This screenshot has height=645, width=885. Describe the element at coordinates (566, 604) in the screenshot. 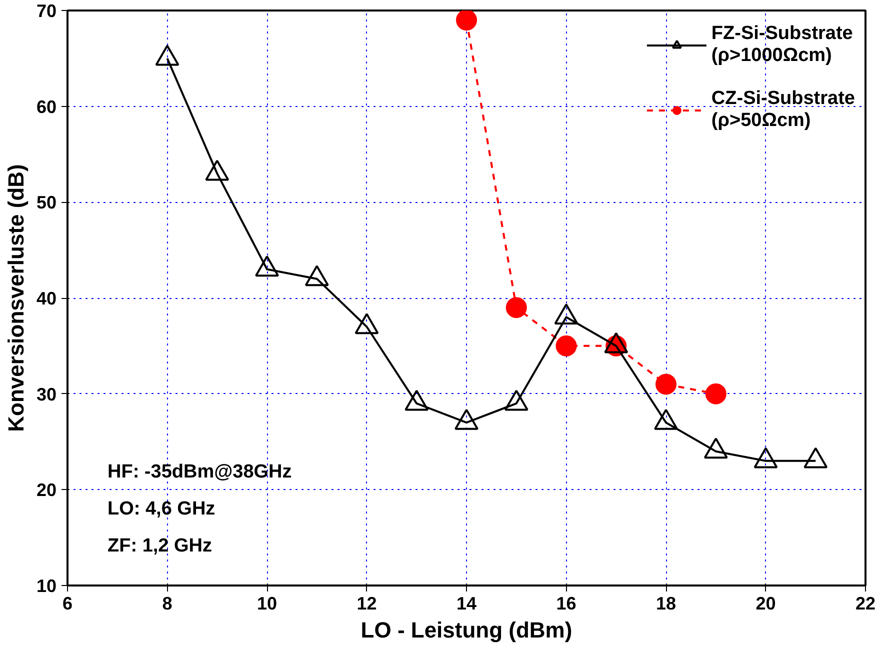

I see `x-tick-label: 16` at that location.